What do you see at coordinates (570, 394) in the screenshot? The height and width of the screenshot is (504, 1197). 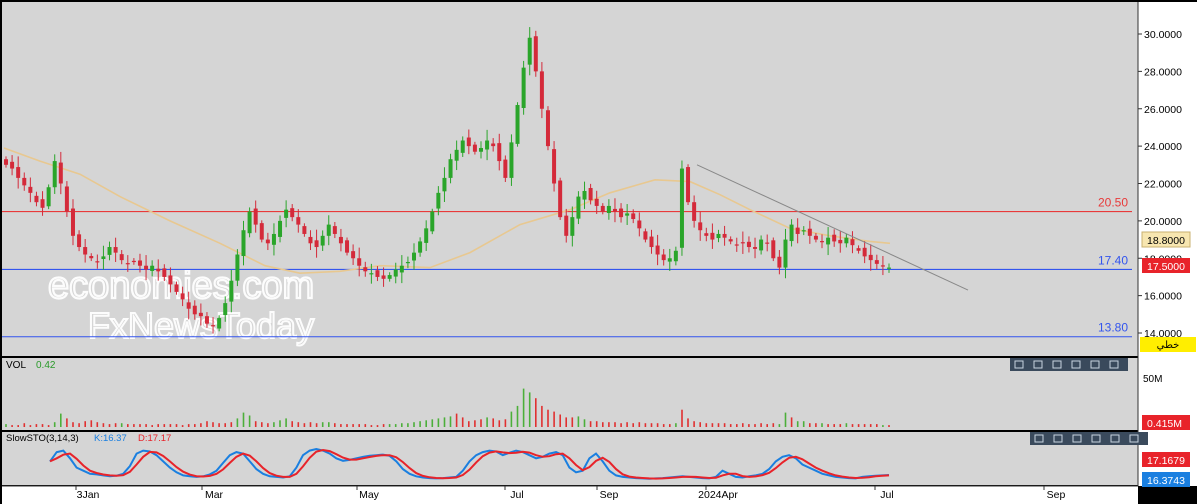 I see `volume-pane` at bounding box center [570, 394].